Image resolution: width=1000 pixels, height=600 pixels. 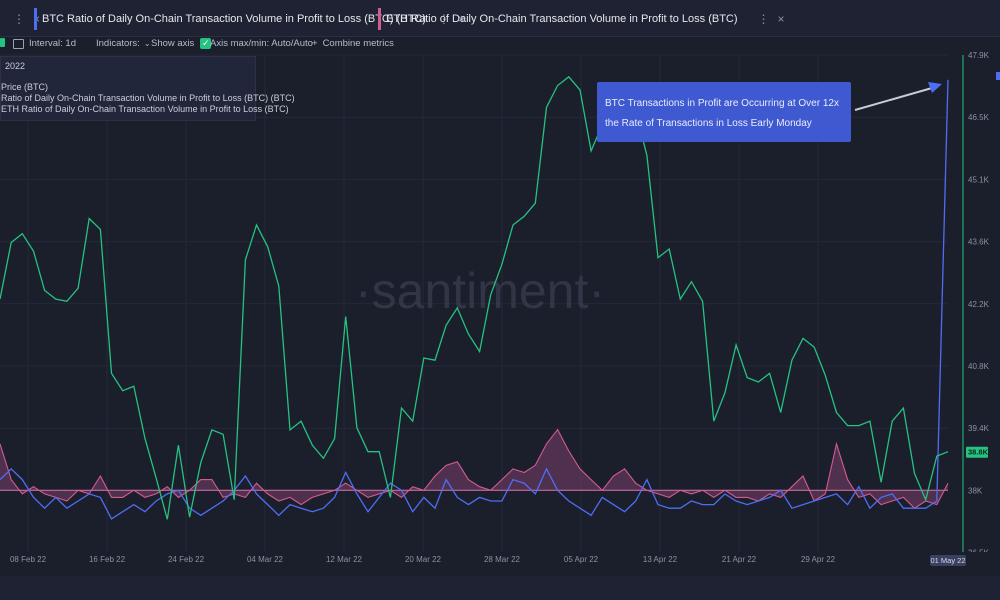 I want to click on eth-ratio-series, so click(x=474, y=468).